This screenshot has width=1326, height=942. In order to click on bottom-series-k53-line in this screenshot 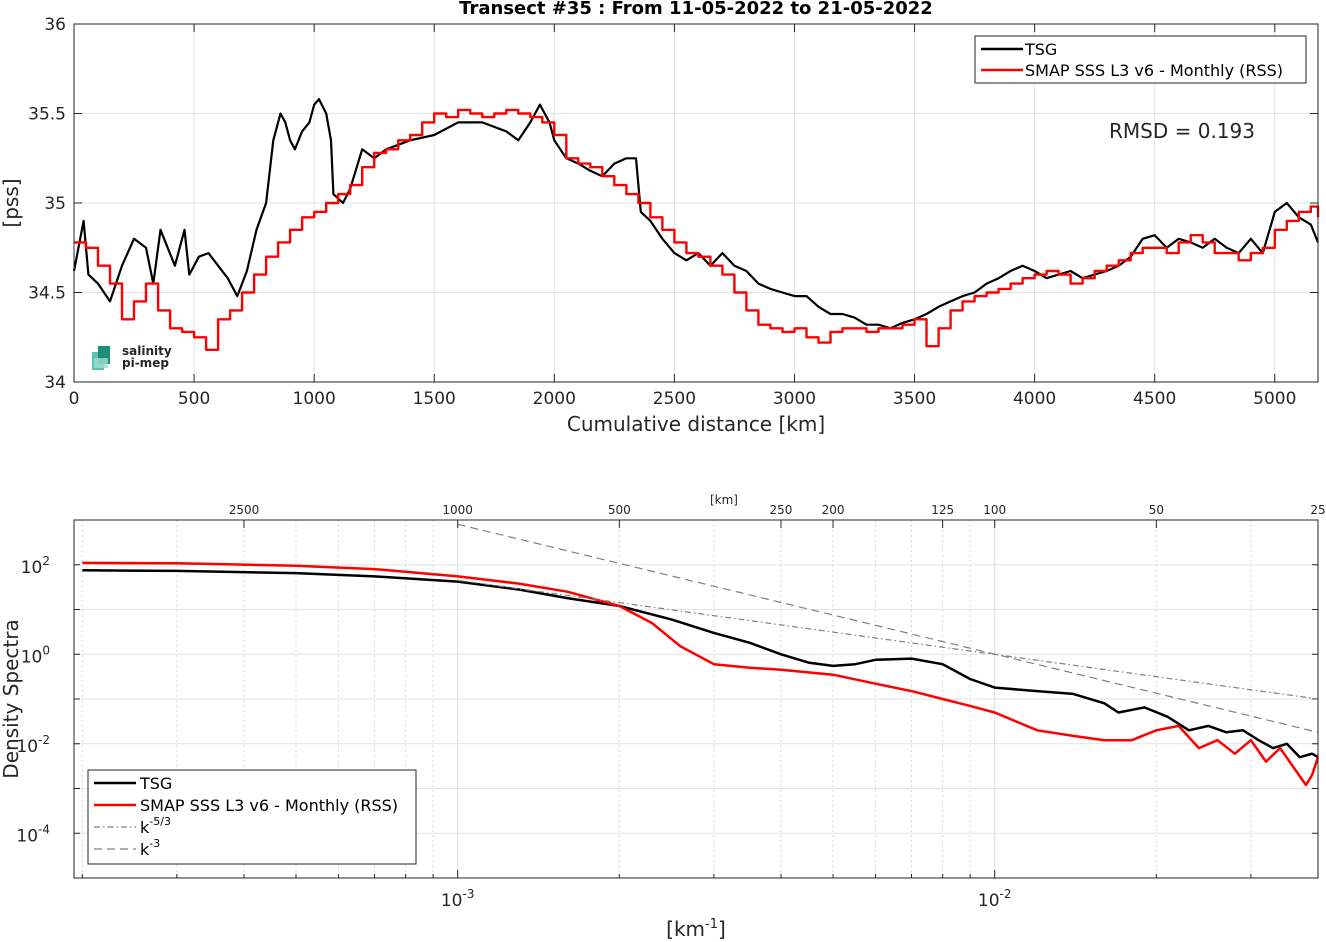, I will do `click(888, 639)`.